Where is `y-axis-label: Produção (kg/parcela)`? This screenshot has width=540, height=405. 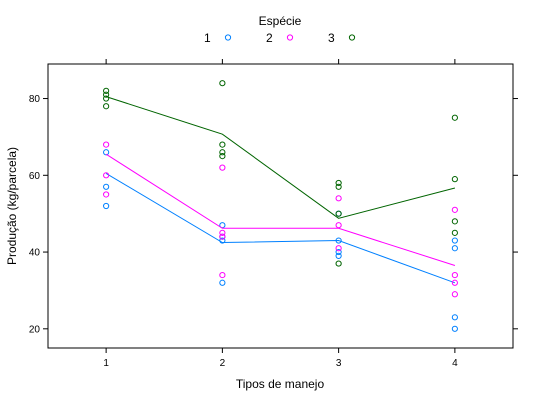
y-axis-label: Produção (kg/parcela) is located at coordinates (12, 206).